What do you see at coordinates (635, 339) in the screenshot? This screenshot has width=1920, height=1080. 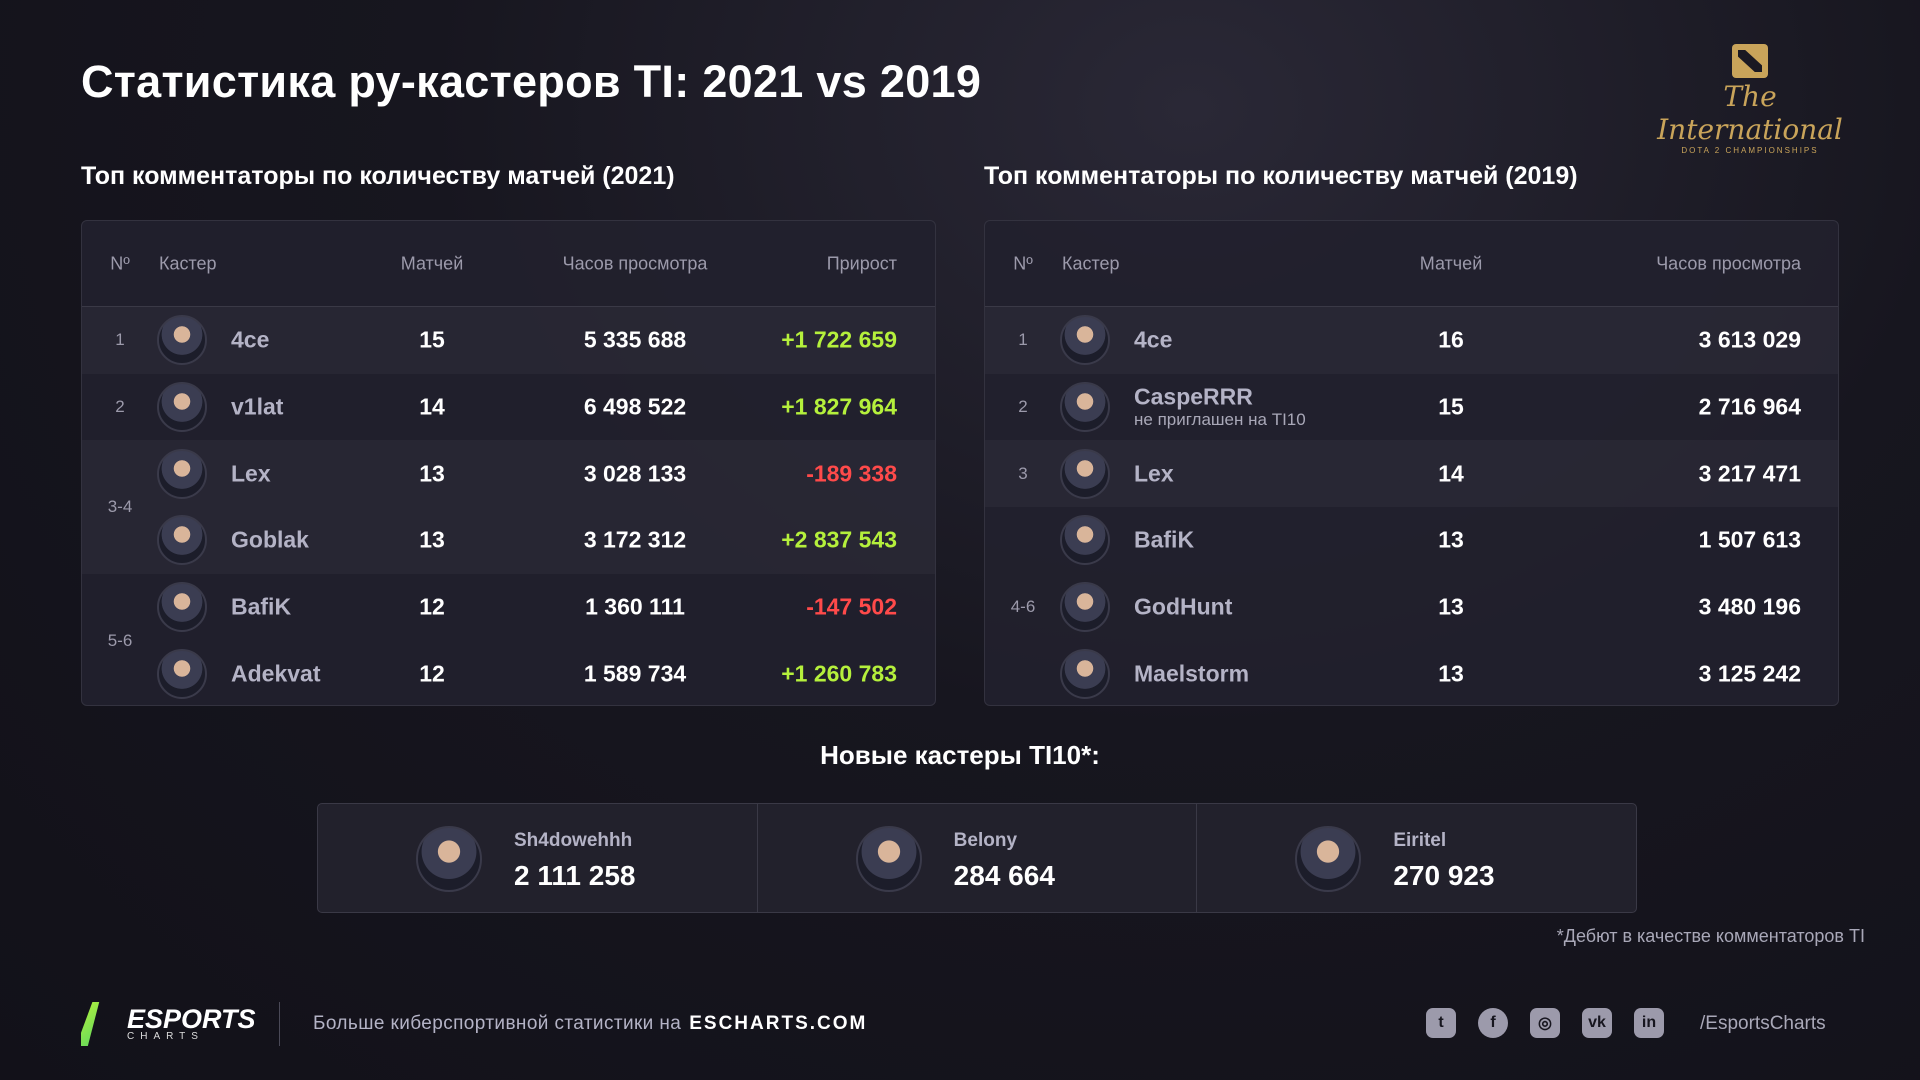 I see `hours-value: 5 335 688` at bounding box center [635, 339].